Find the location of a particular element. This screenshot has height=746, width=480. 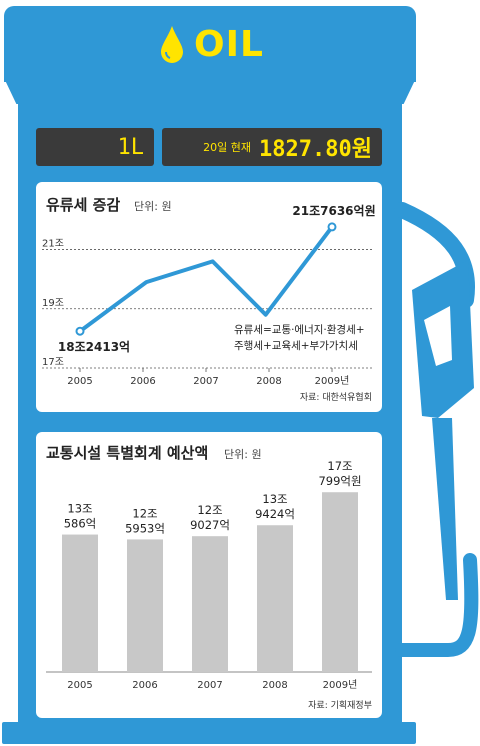

pump-title: OIL is located at coordinates (212, 44).